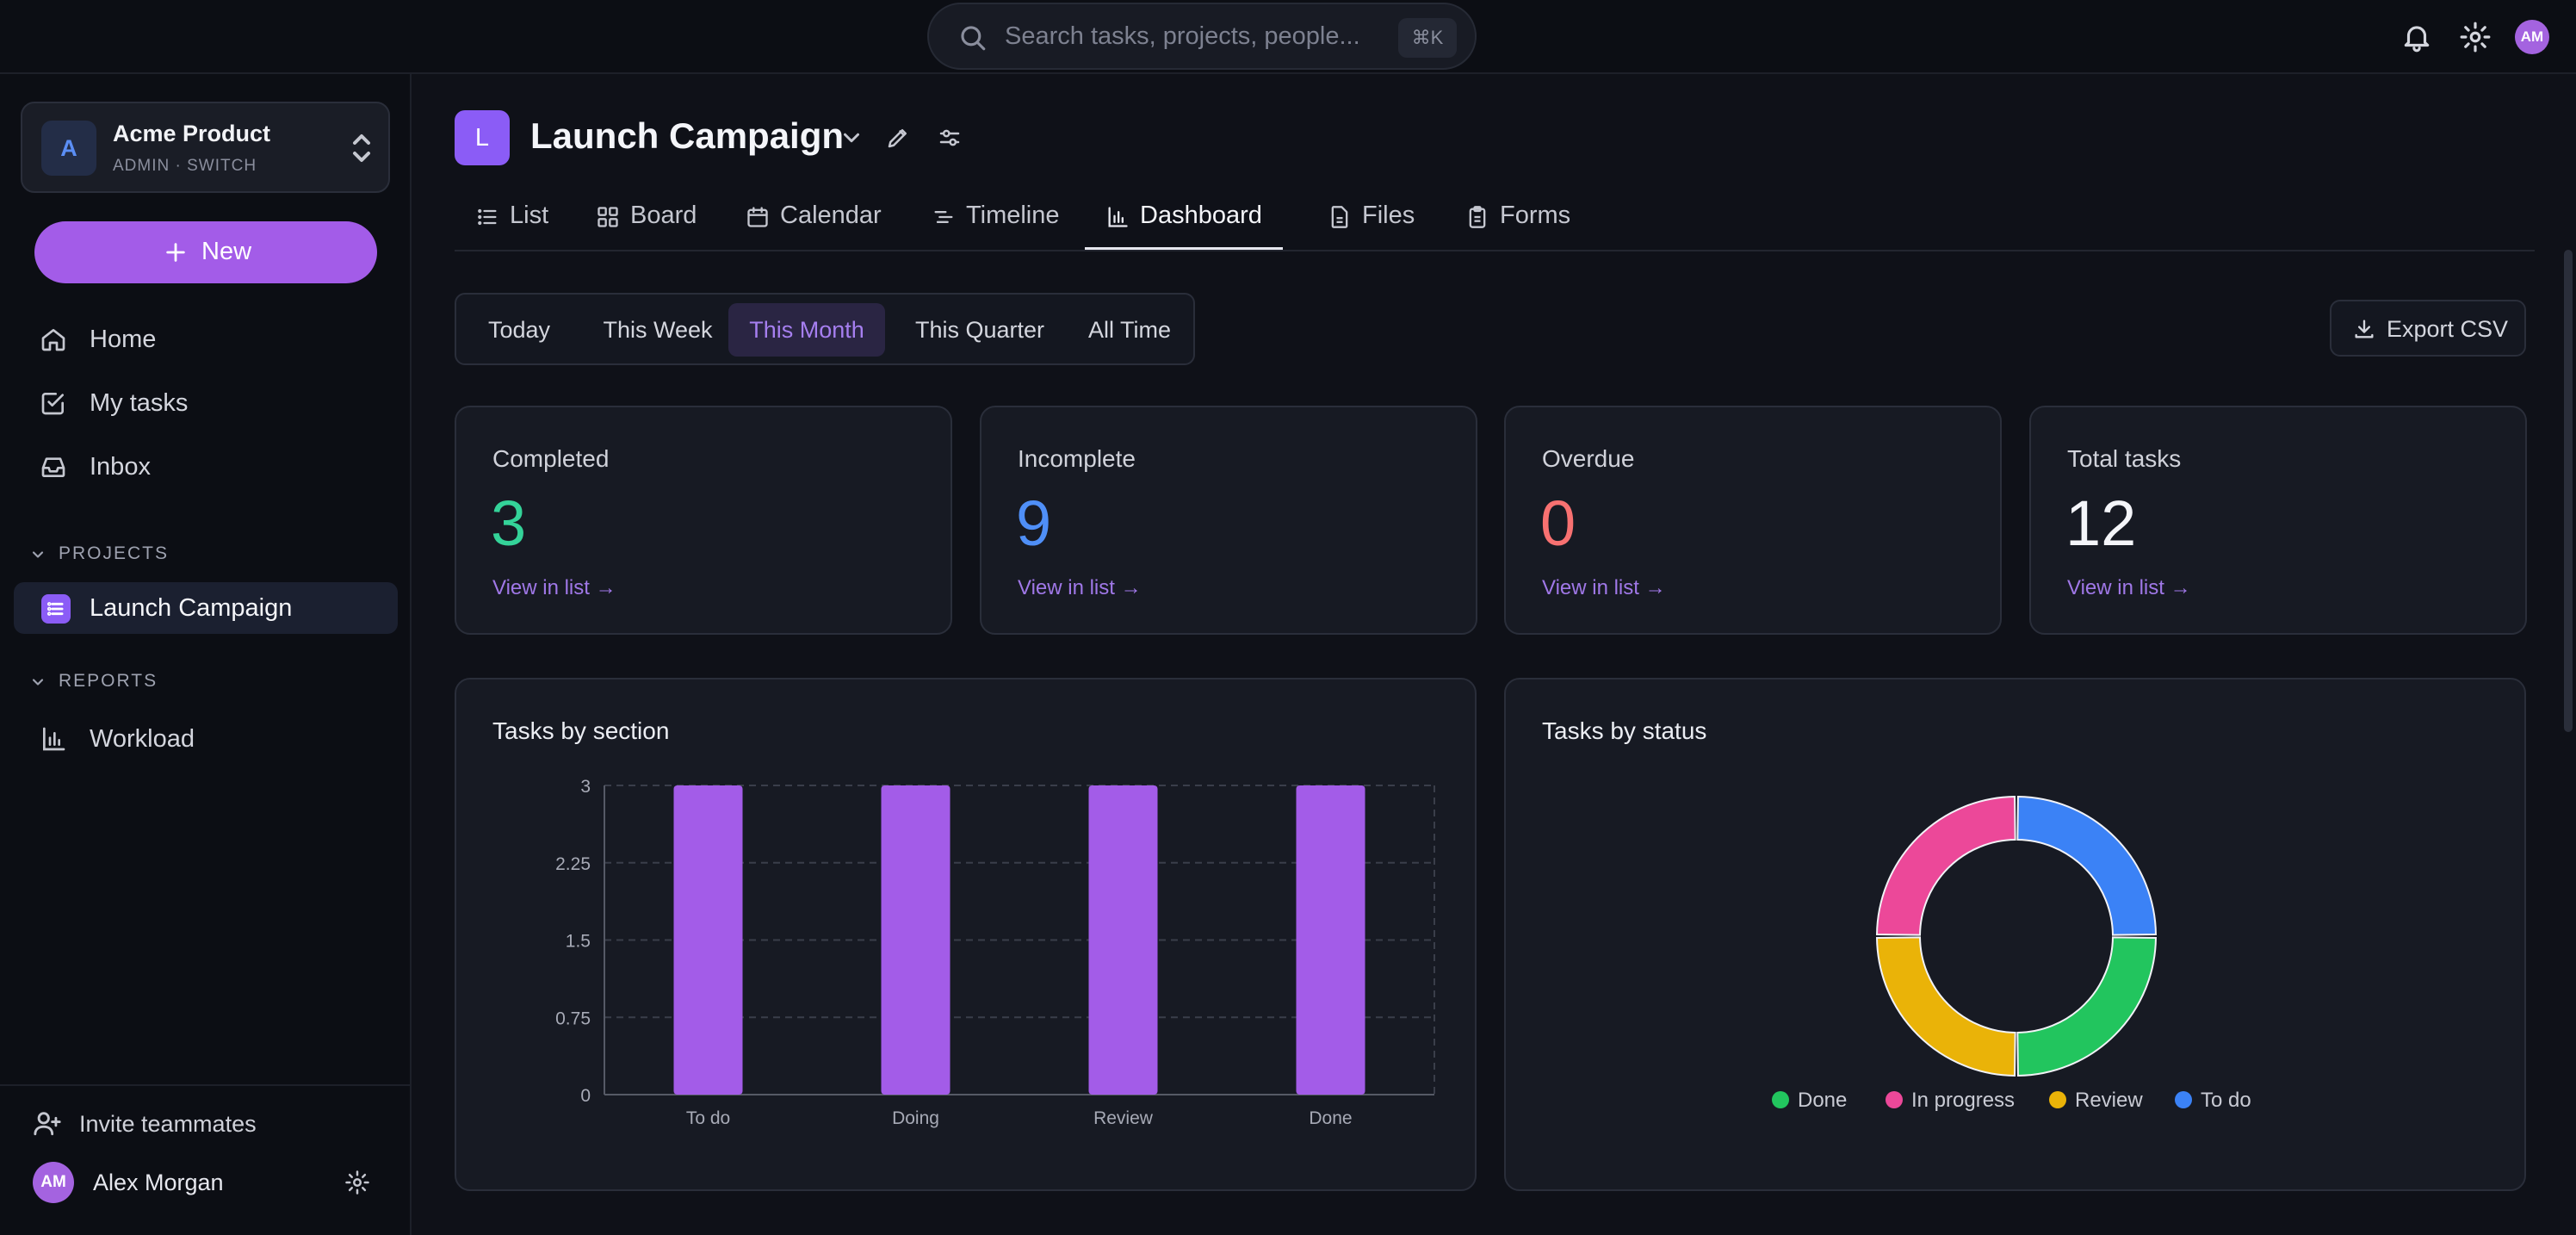  I want to click on export-csv-button: Export CSV, so click(2428, 328).